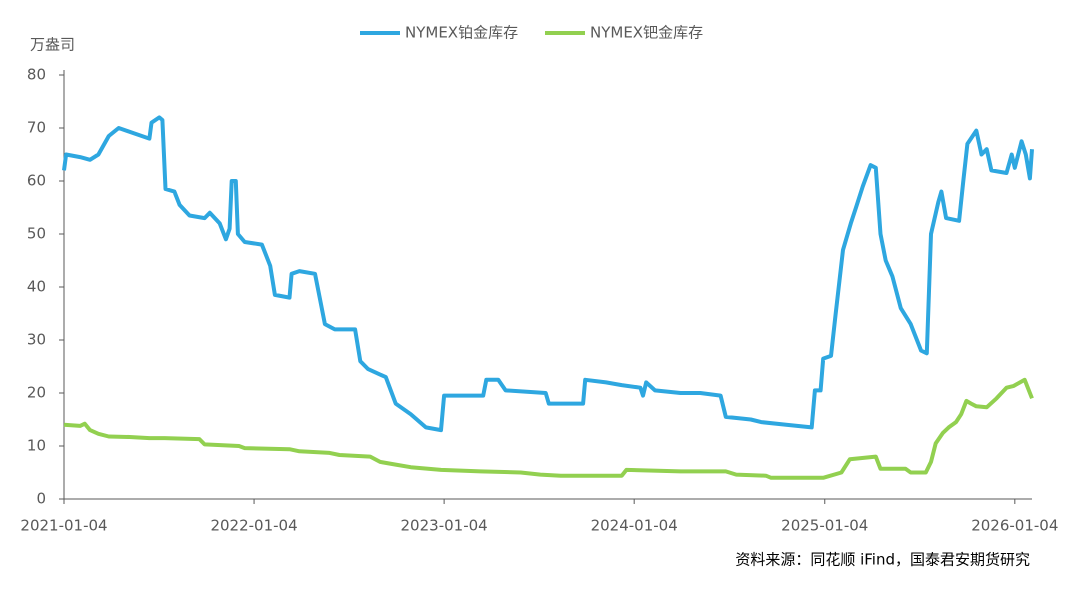 The height and width of the screenshot is (593, 1080). What do you see at coordinates (63, 526) in the screenshot?
I see `x-tick-label: 2021-01-04` at bounding box center [63, 526].